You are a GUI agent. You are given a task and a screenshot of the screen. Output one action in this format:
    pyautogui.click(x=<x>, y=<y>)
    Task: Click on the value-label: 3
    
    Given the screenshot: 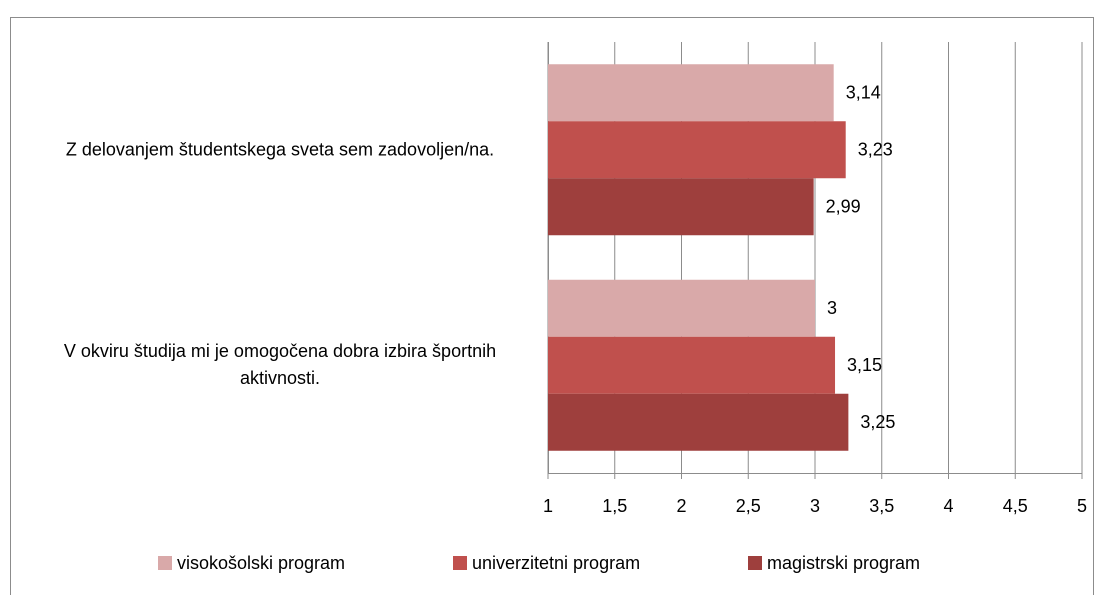 What is the action you would take?
    pyautogui.click(x=832, y=308)
    